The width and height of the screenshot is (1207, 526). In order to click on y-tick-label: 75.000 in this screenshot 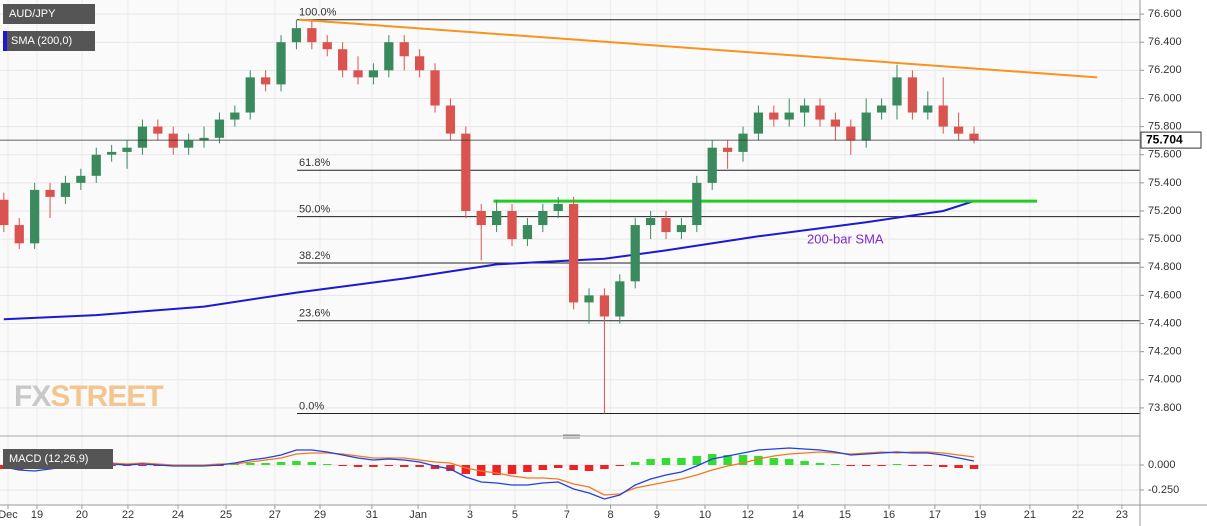, I will do `click(1165, 239)`.